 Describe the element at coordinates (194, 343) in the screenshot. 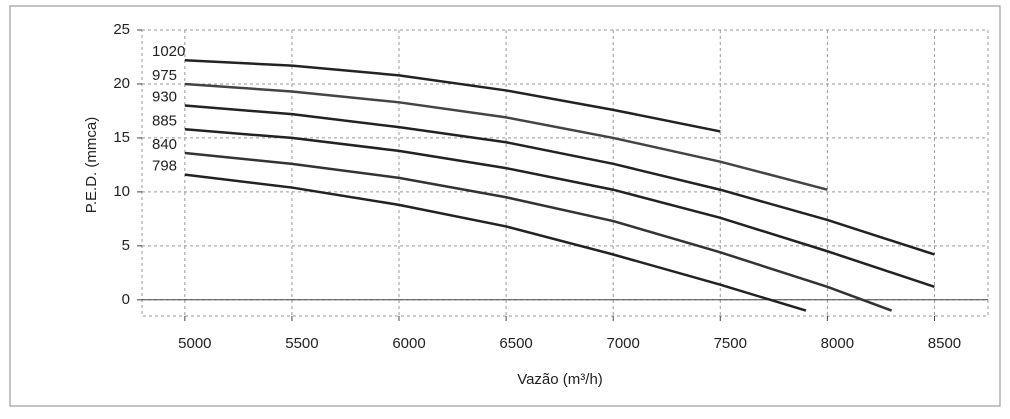

I see `x-tick-label: 5000` at that location.